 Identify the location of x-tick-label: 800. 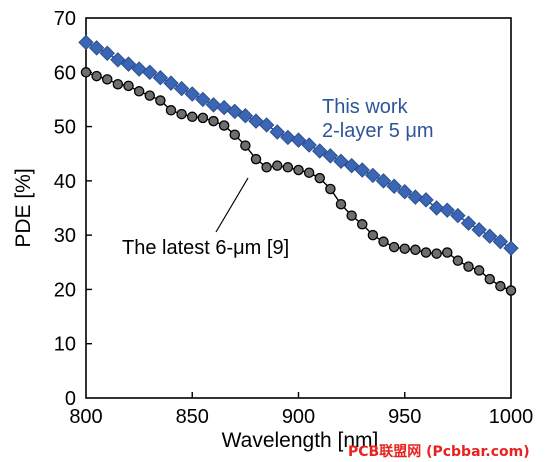
(85, 417).